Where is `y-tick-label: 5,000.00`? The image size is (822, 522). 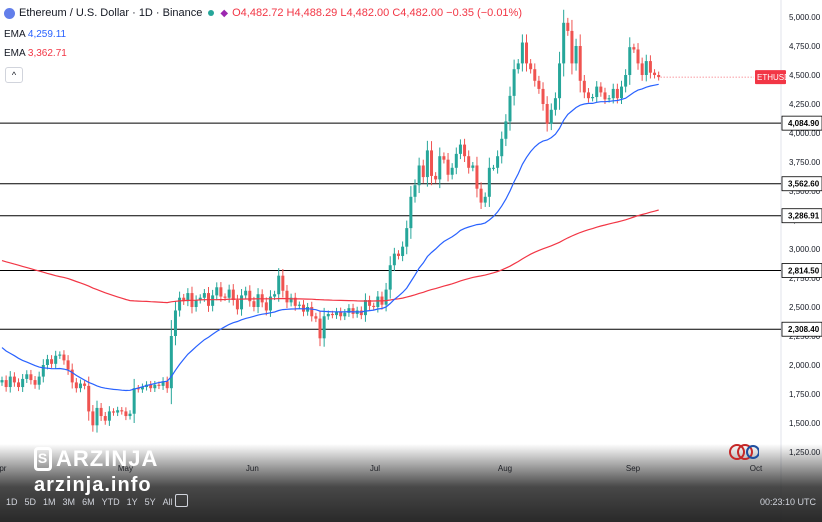 y-tick-label: 5,000.00 is located at coordinates (805, 17).